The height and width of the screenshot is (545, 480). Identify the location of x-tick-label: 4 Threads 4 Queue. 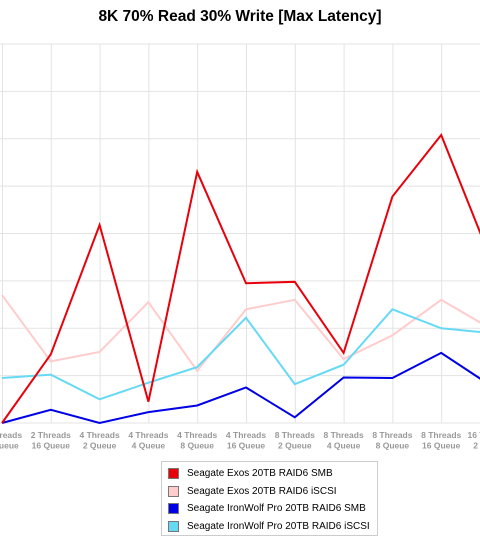
(148, 440).